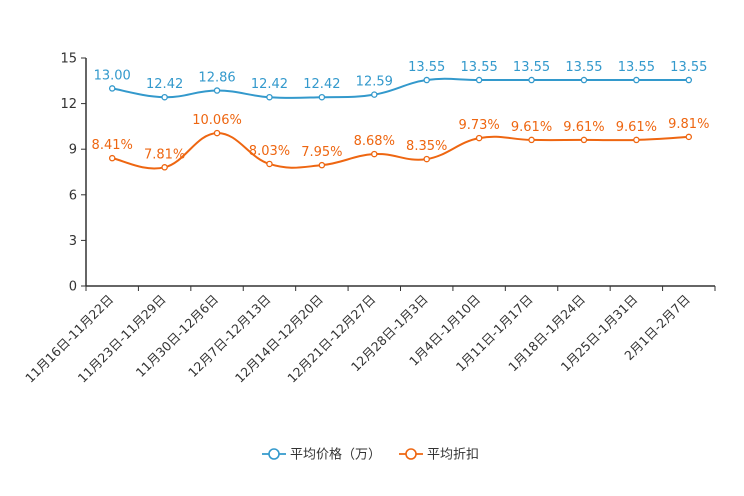  I want to click on y-tick-label: 3, so click(73, 241).